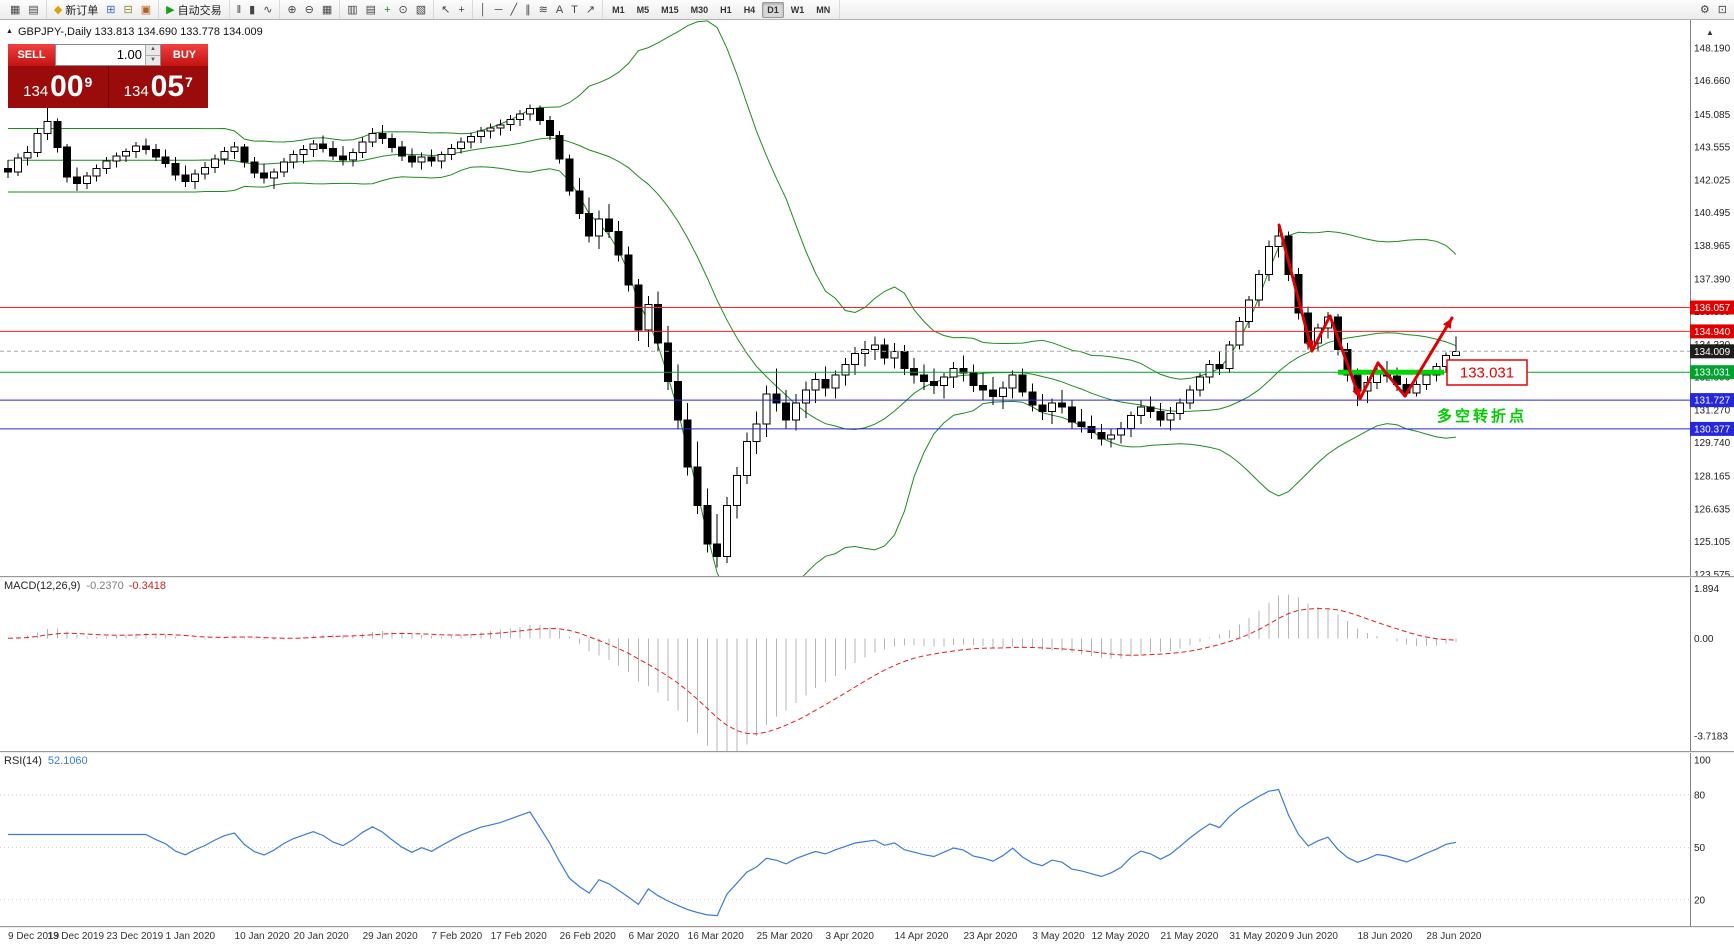  I want to click on price-axis-label: 140.495, so click(1712, 213).